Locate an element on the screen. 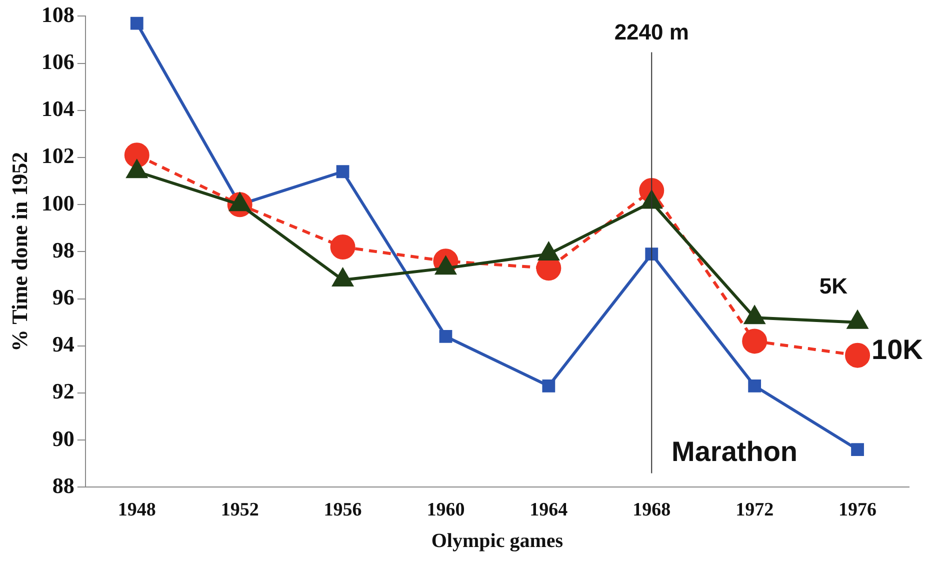  y-tick-label: 96 is located at coordinates (63, 297).